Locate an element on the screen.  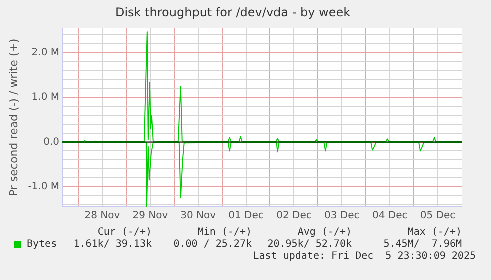
chart-title: Disk throughput for /dev/vda - by week is located at coordinates (233, 12).